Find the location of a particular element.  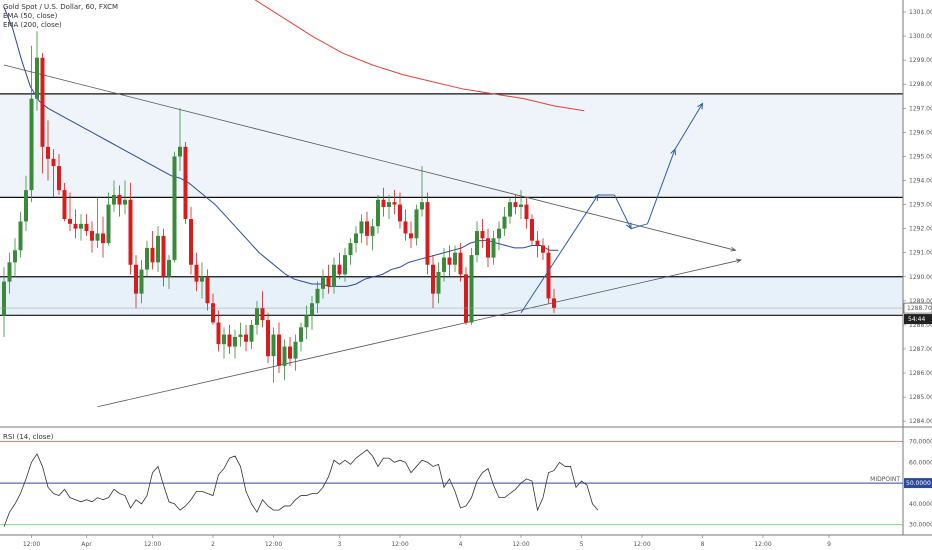

trendline-arrowhead is located at coordinates (739, 261).